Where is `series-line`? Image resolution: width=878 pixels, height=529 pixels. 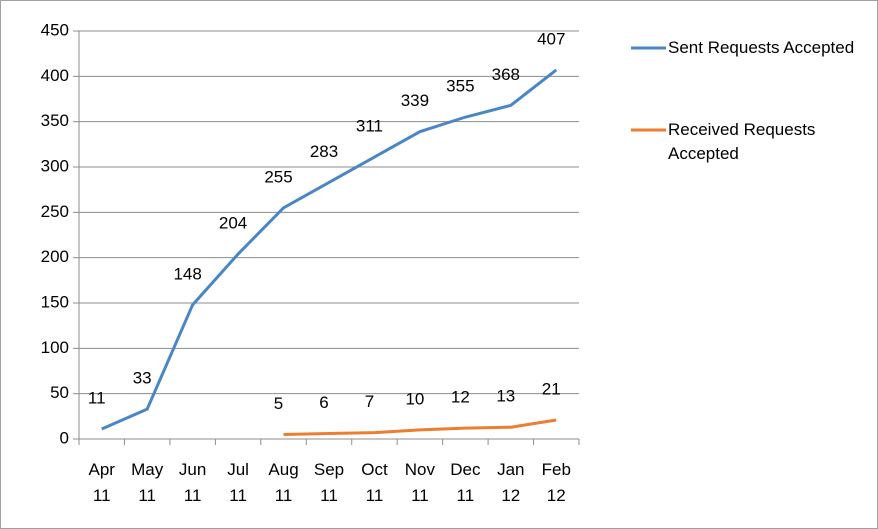 series-line is located at coordinates (420, 427).